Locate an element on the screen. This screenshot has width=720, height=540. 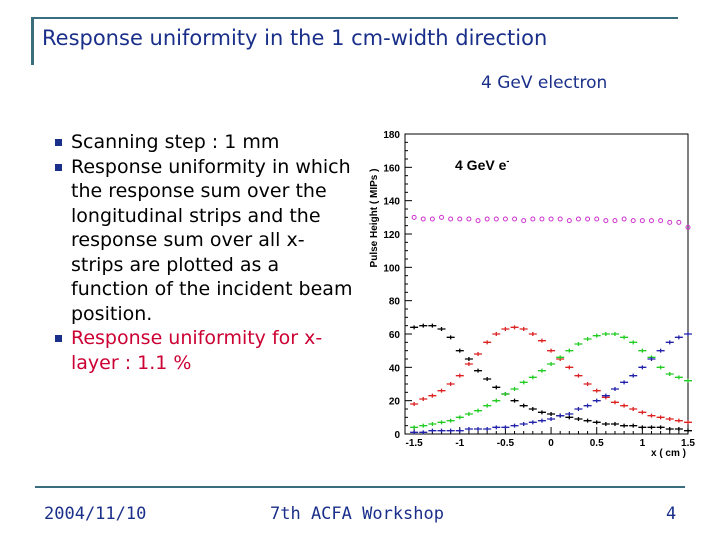
footer-page-number: 4 is located at coordinates (671, 514).